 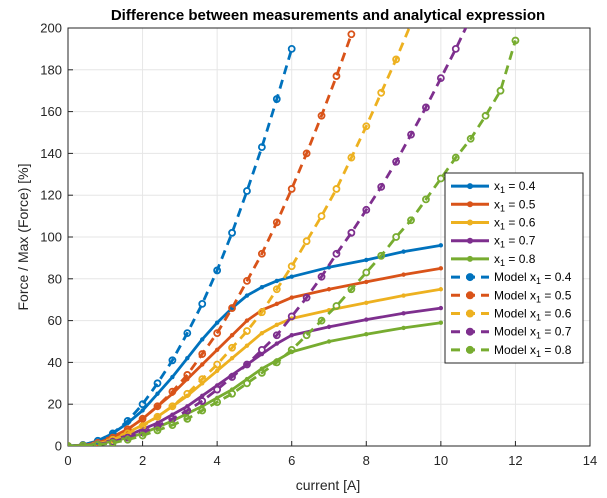 What do you see at coordinates (58, 446) in the screenshot?
I see `y-tick-label: 0` at bounding box center [58, 446].